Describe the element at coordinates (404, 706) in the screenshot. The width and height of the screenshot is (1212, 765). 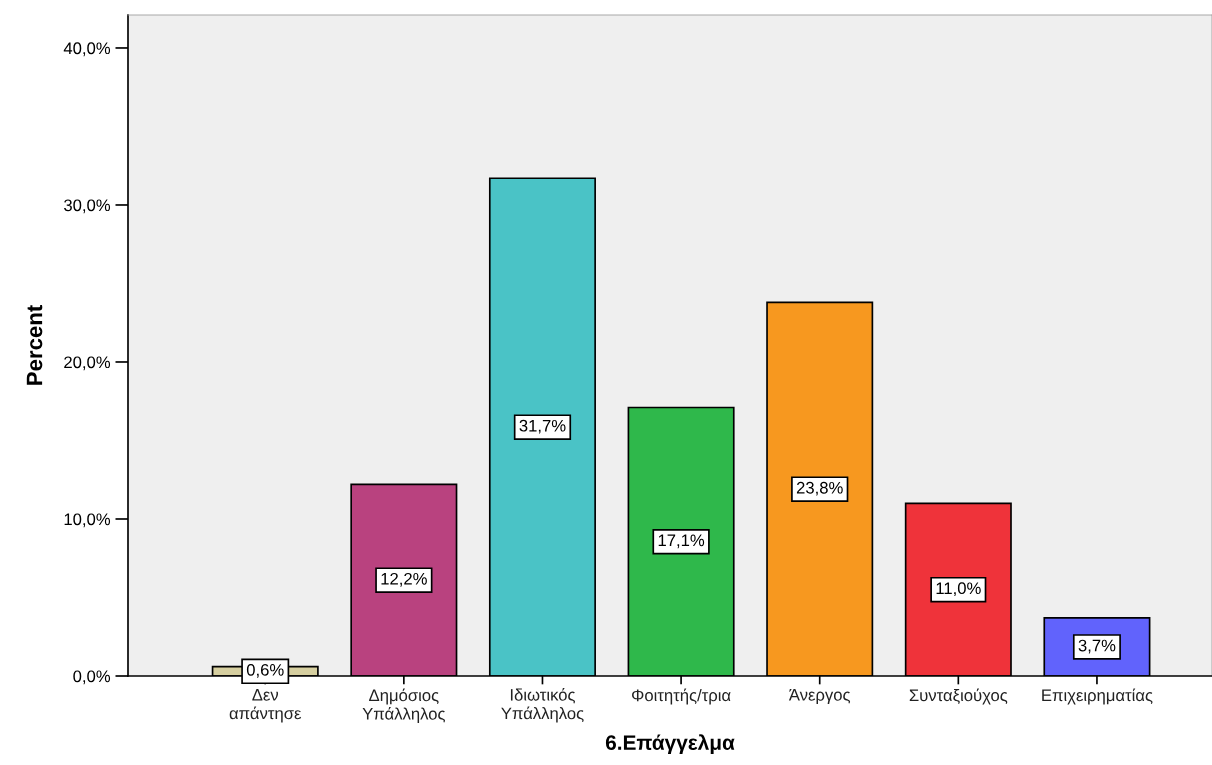
I see `x-tick-label: Δημόσιος Υπάλληλος` at that location.